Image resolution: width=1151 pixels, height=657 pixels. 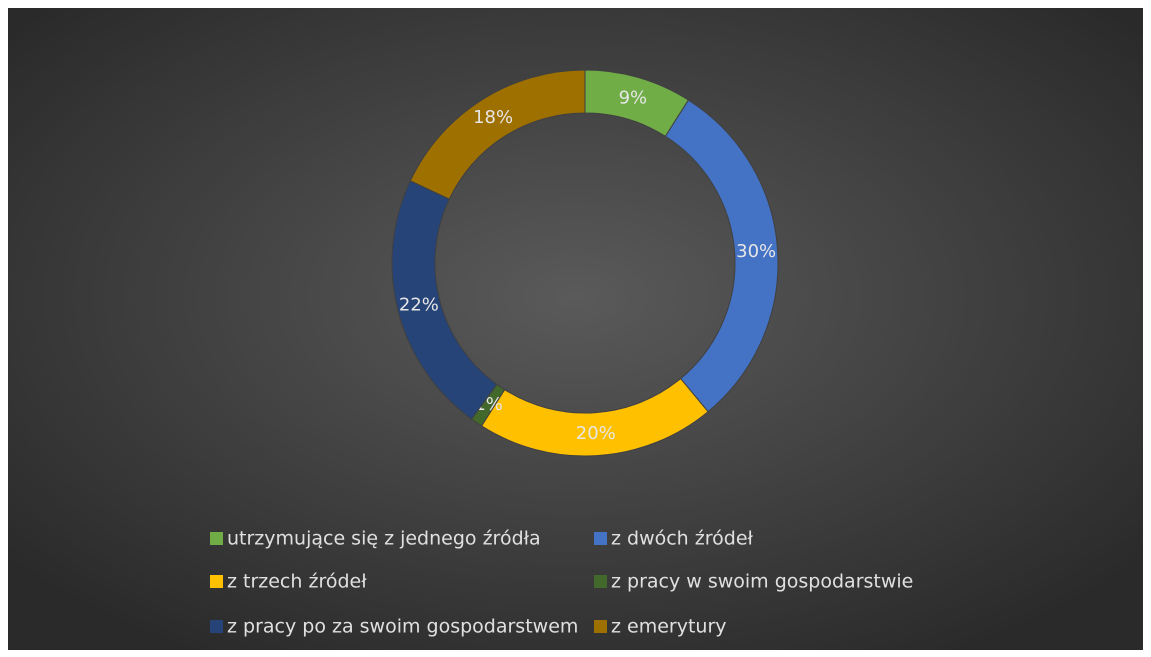 I want to click on legend-label: z dwóch źródeł, so click(x=682, y=539).